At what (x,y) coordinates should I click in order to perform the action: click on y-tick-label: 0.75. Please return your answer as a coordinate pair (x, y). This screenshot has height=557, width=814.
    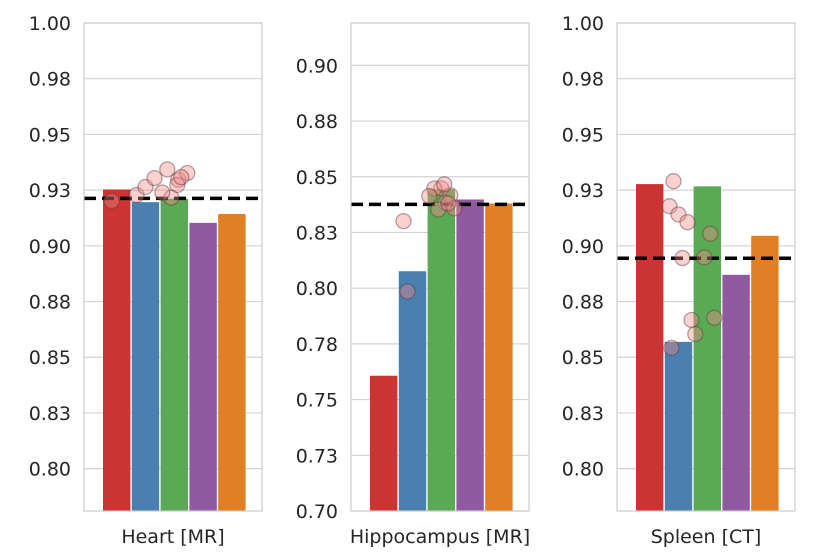
    Looking at the image, I should click on (317, 401).